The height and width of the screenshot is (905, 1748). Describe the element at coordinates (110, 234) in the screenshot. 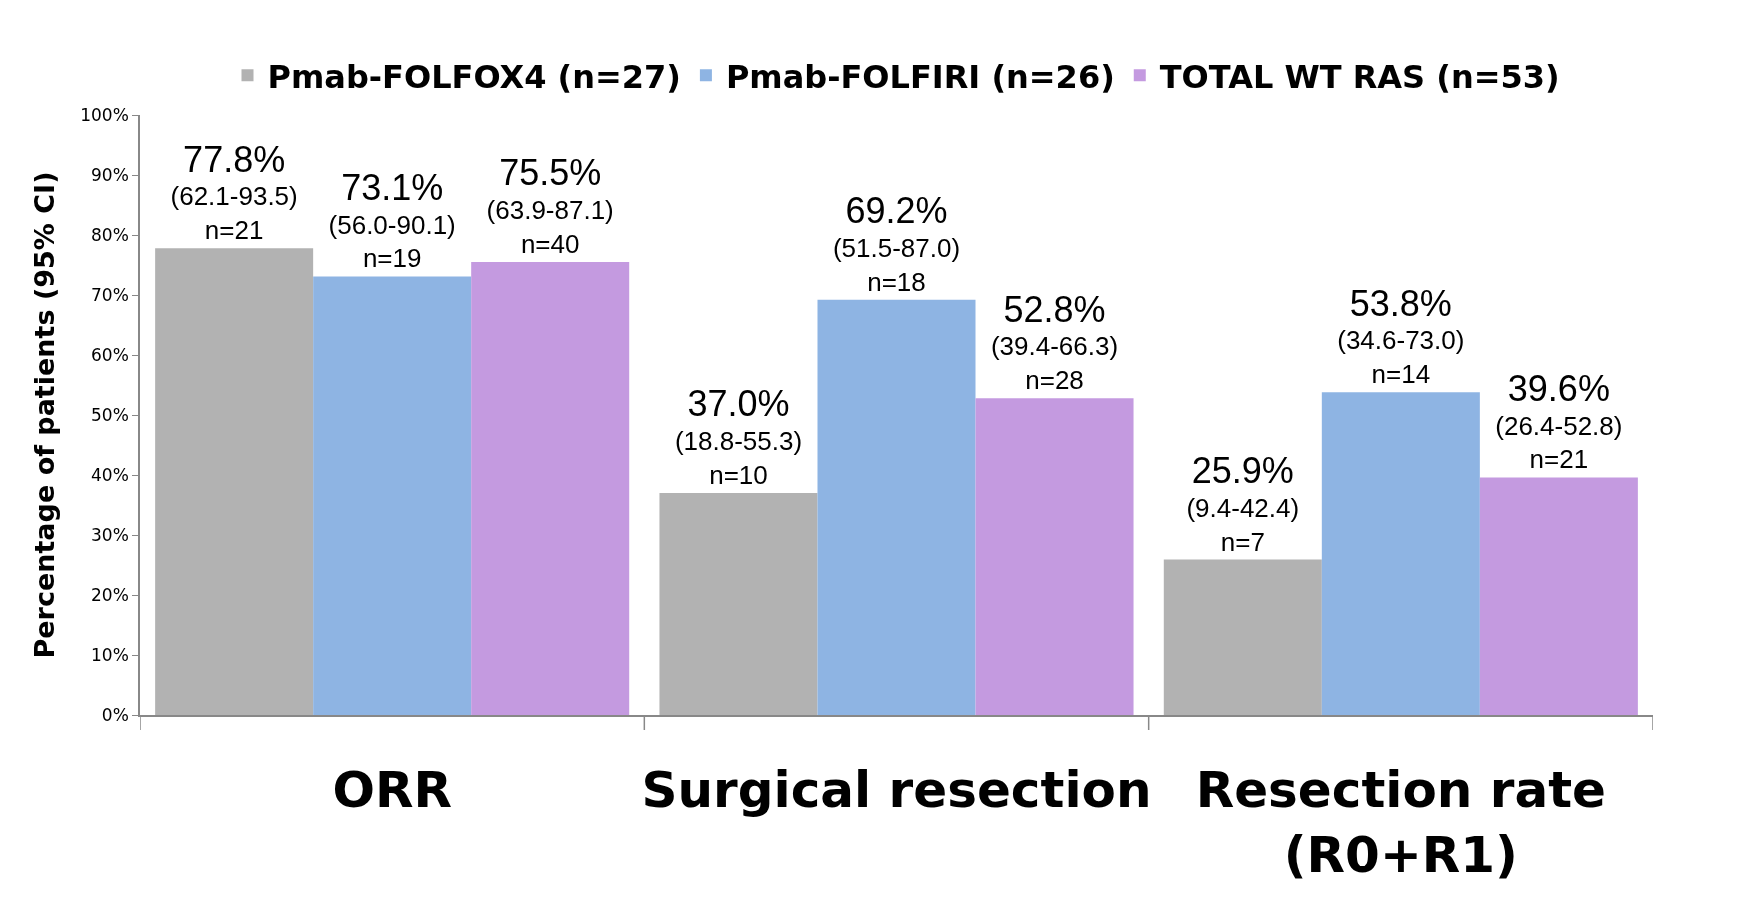

I see `y-tick-label: 80%` at that location.